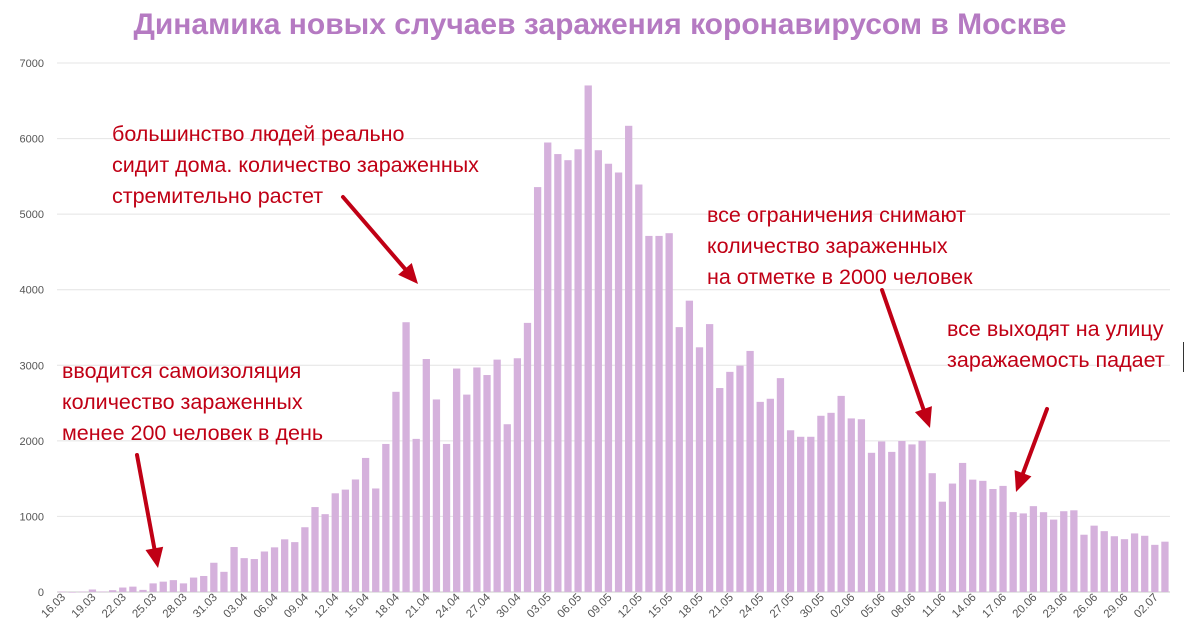 This screenshot has height=641, width=1200. What do you see at coordinates (782, 606) in the screenshot?
I see `x-tick-label: 27.05` at bounding box center [782, 606].